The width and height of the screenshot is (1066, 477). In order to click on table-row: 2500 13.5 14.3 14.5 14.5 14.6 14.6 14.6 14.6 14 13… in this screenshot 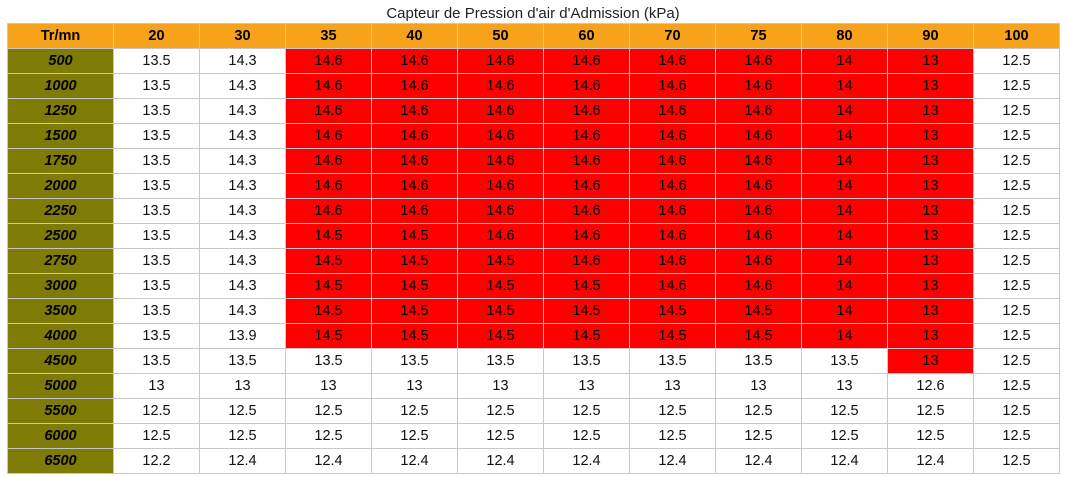, I will do `click(533, 236)`.